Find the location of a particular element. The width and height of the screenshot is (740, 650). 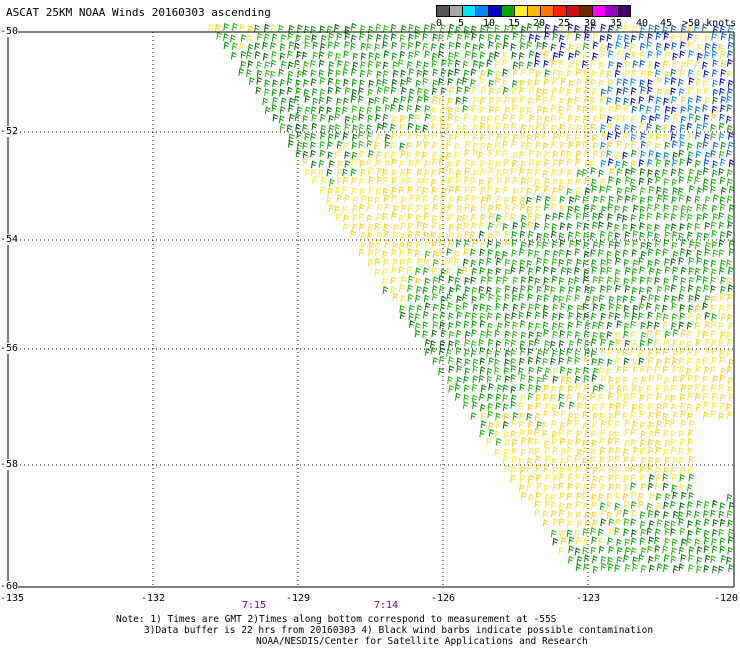

latitude-label: -52 is located at coordinates (9, 131).